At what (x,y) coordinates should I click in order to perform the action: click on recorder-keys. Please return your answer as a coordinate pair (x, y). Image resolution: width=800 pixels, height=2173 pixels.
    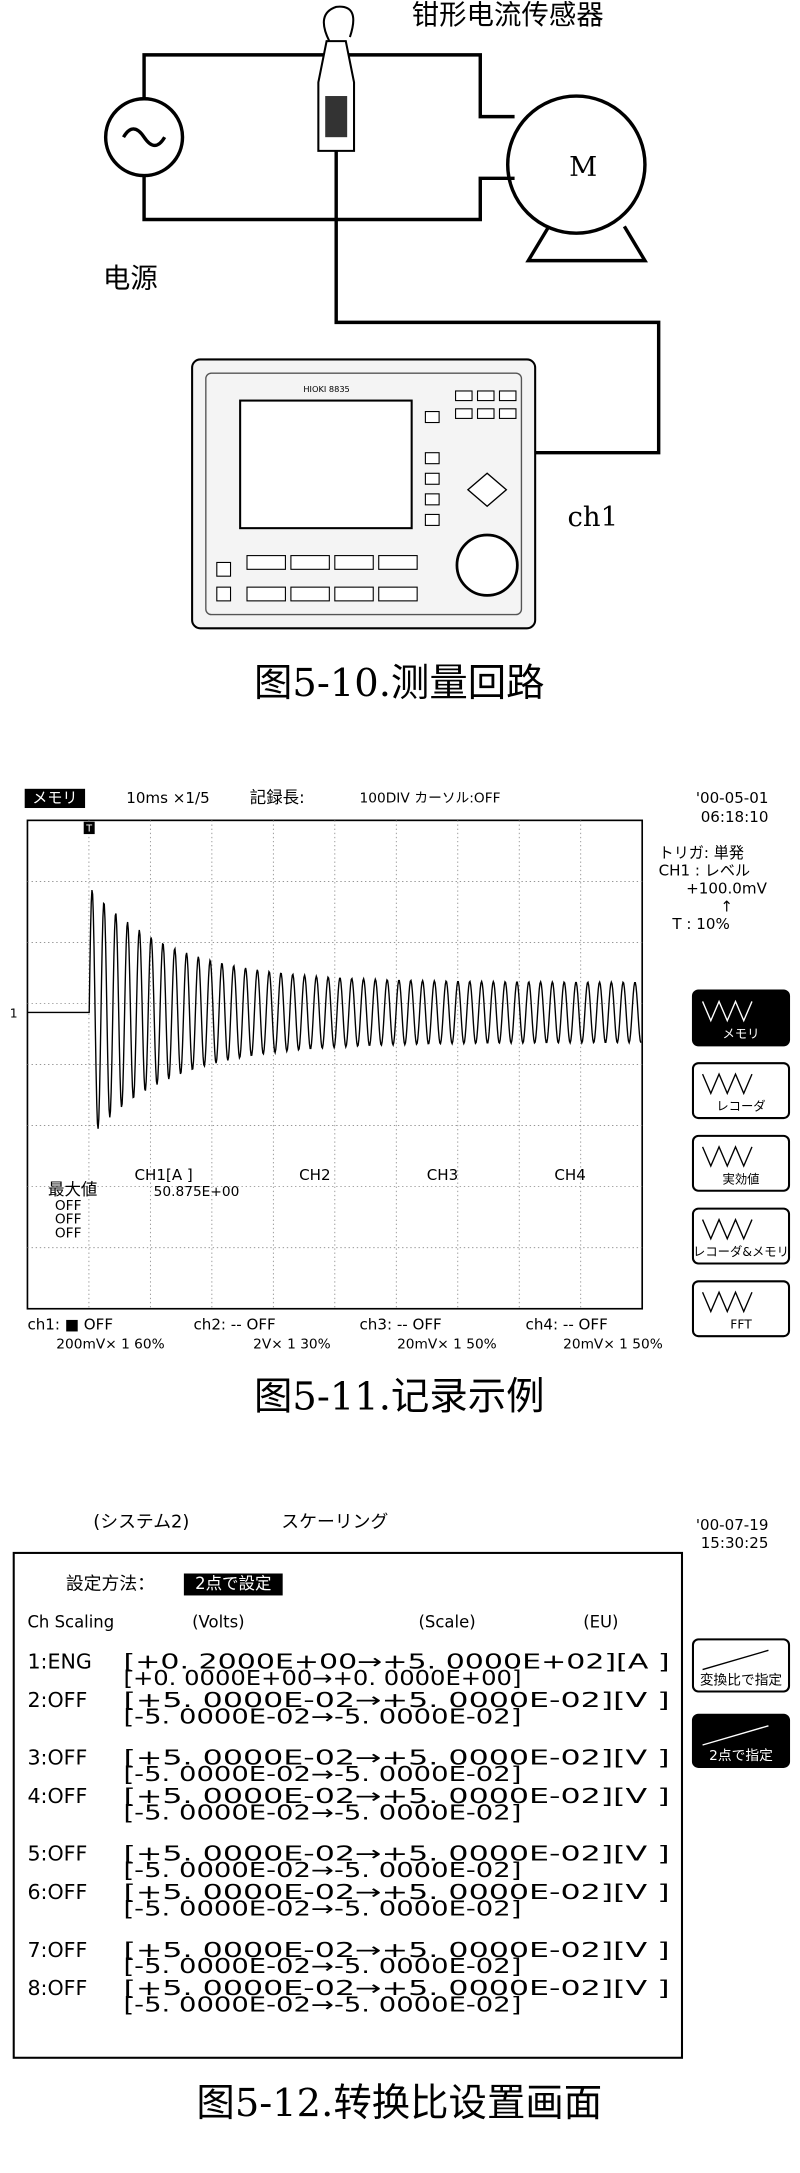
    Looking at the image, I should click on (366, 496).